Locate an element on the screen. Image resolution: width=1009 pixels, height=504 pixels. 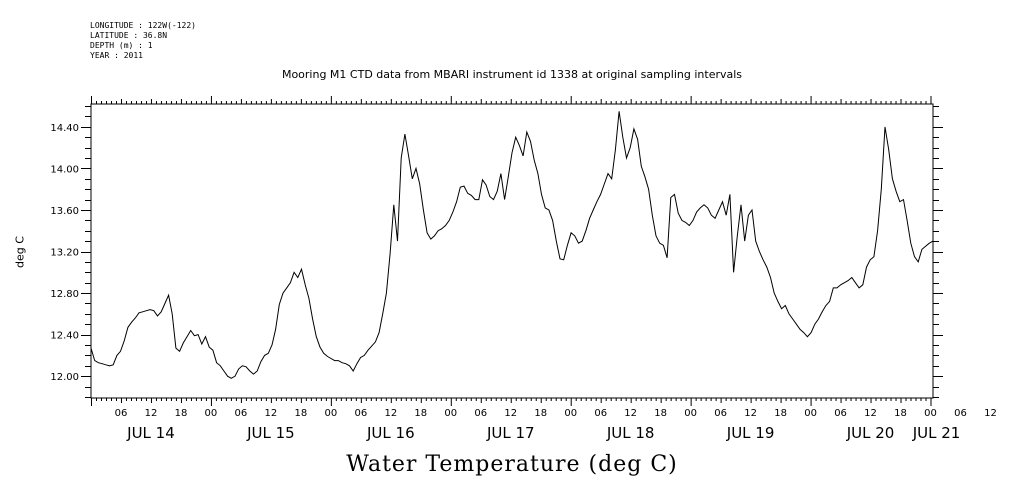
year-text: YEAR : 2011 is located at coordinates (116, 55).